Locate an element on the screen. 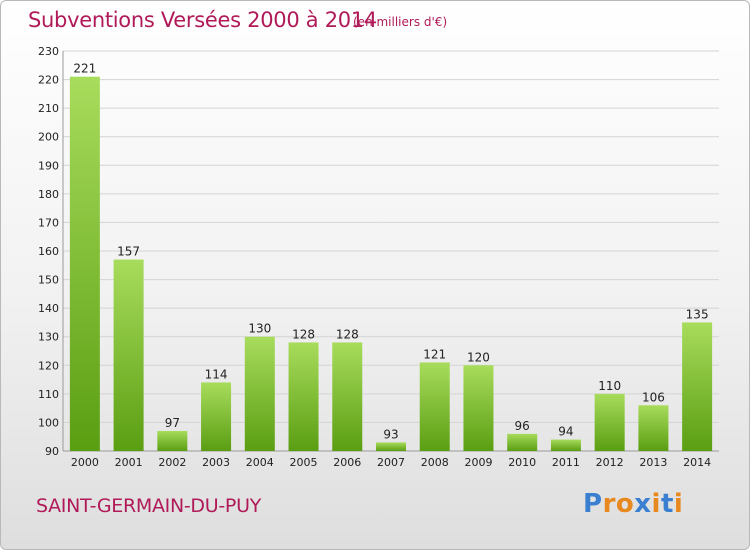 The height and width of the screenshot is (550, 750). y-tick-label: 170 is located at coordinates (48, 222).